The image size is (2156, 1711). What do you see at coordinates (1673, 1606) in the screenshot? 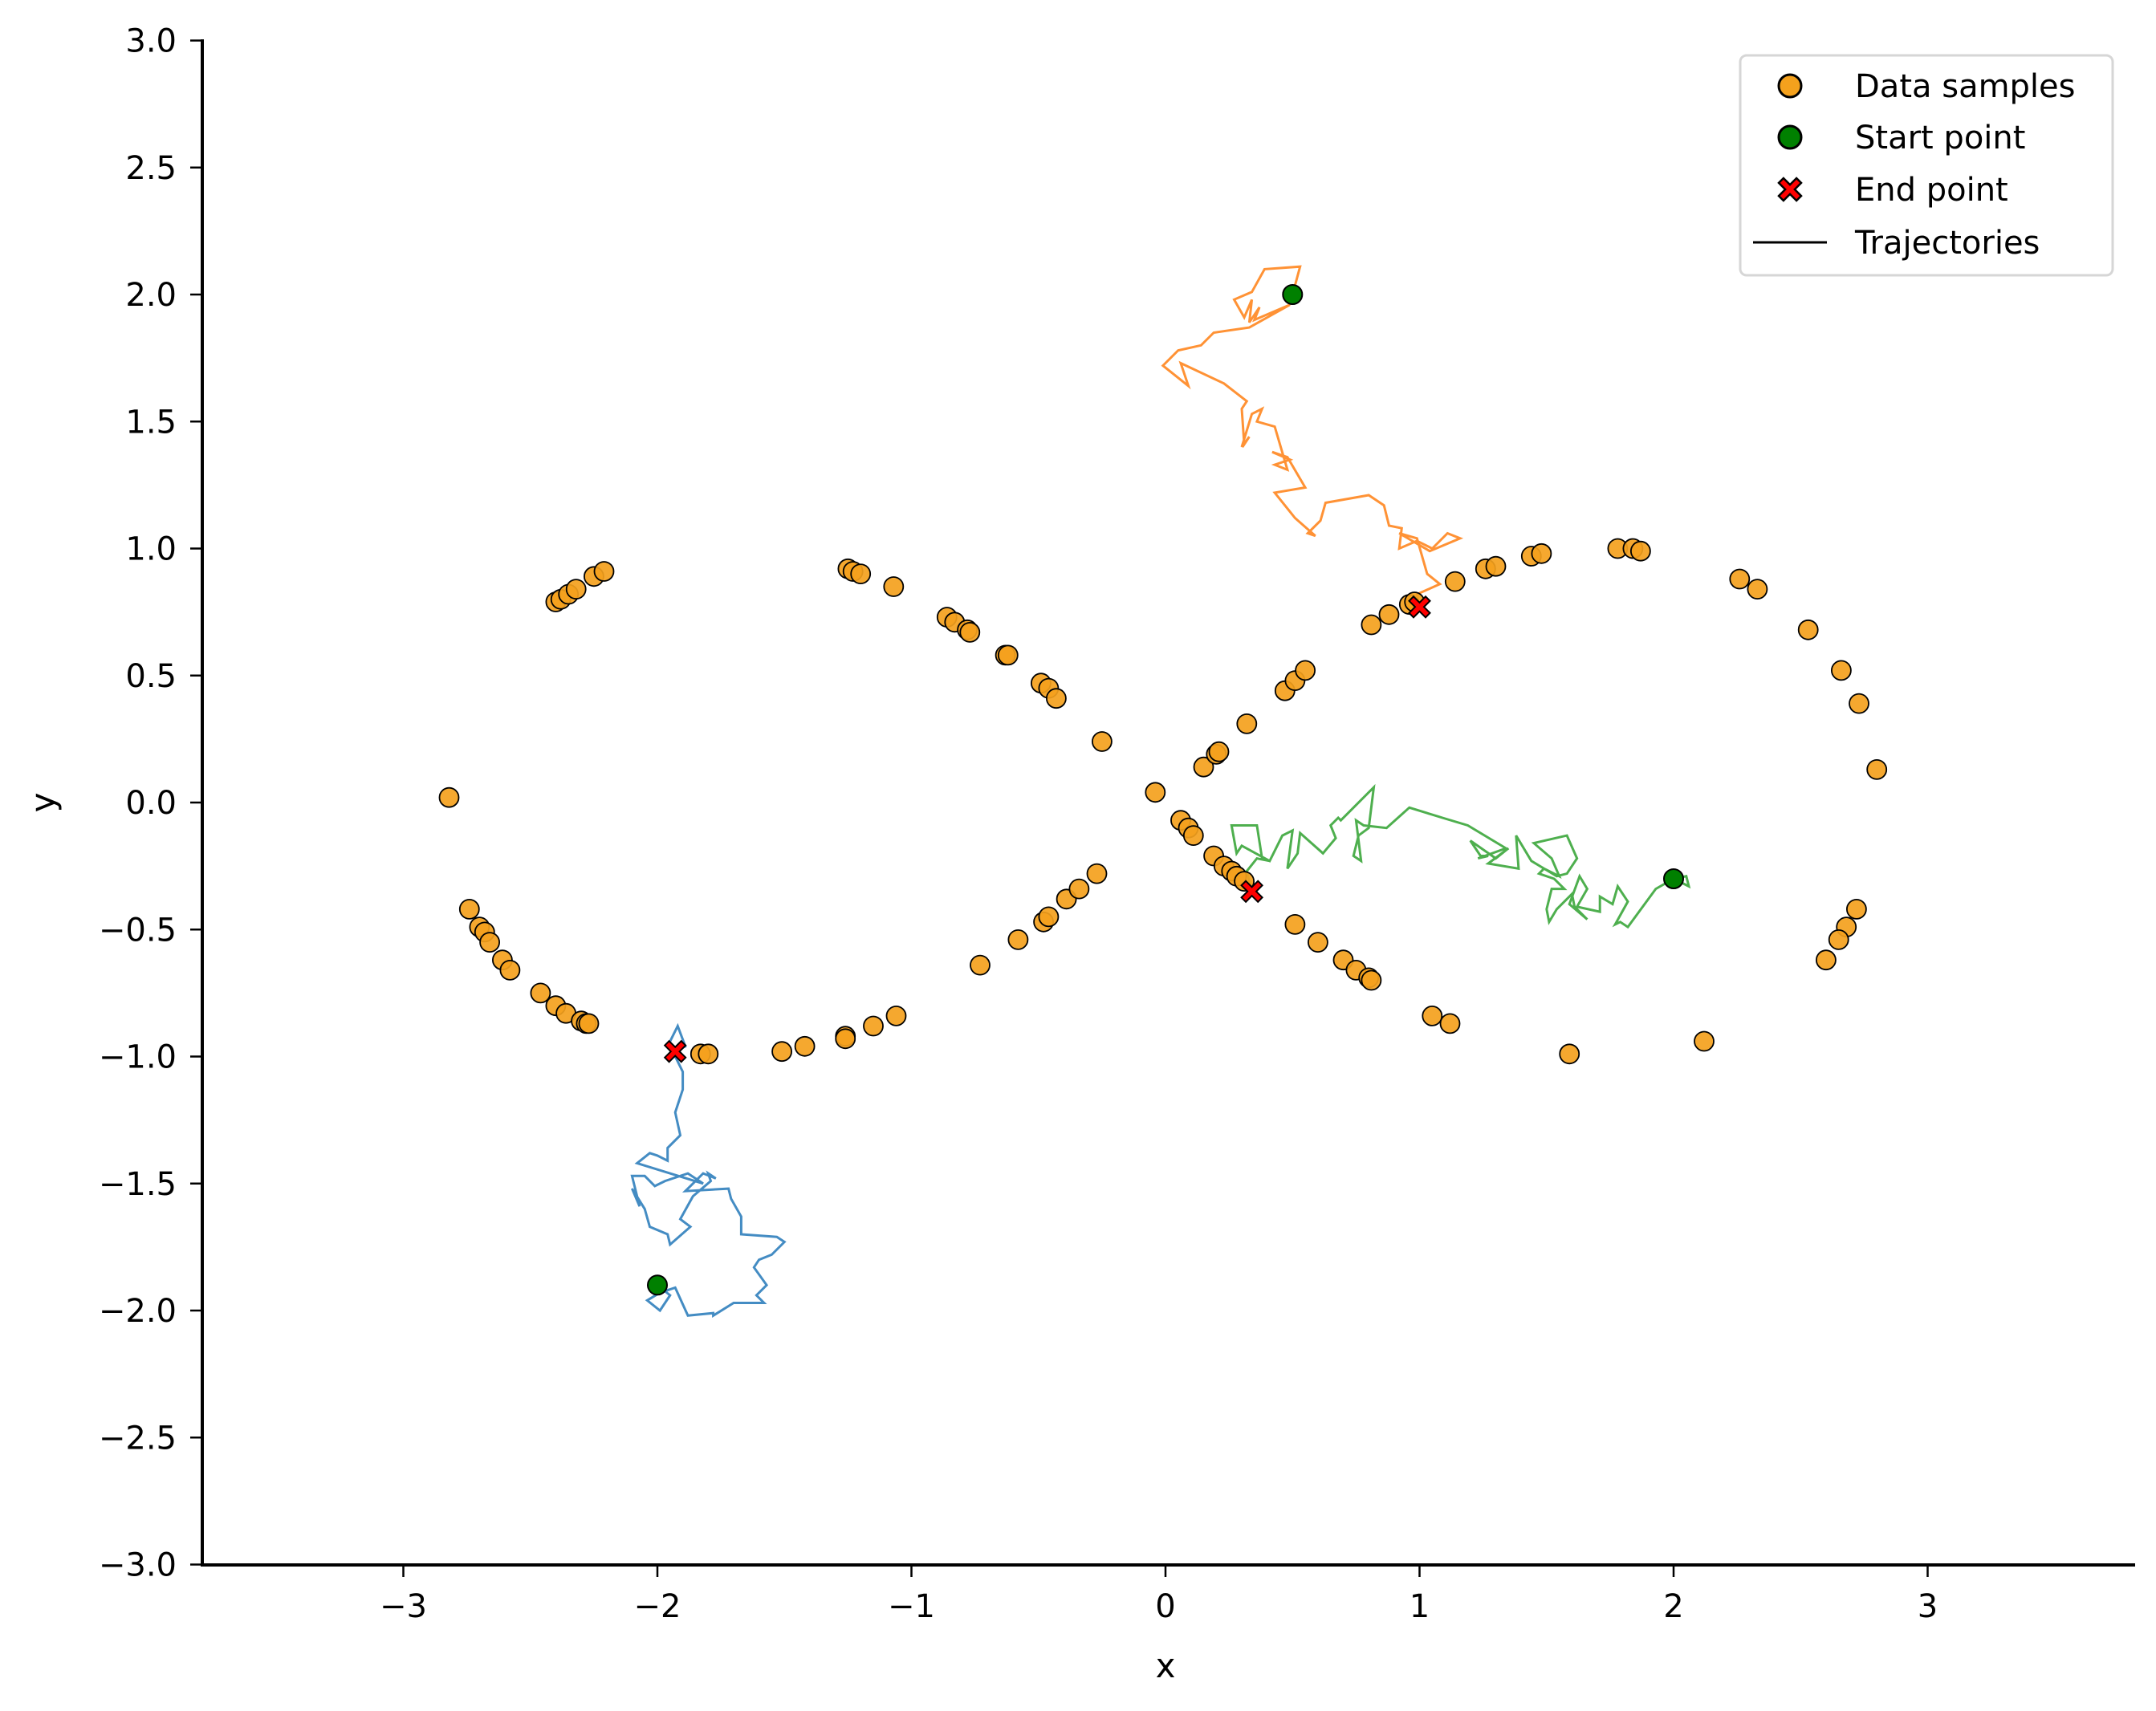
I see `x-tick-label: 2` at bounding box center [1673, 1606].